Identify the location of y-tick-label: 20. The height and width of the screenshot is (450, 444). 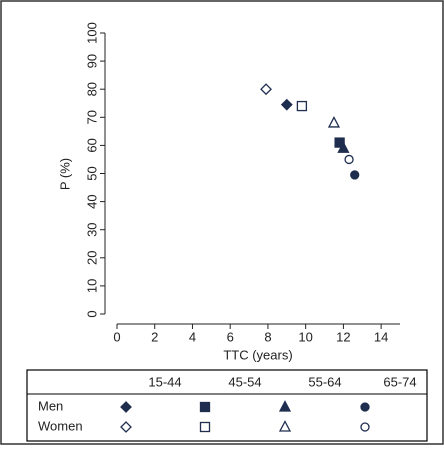
(91, 258).